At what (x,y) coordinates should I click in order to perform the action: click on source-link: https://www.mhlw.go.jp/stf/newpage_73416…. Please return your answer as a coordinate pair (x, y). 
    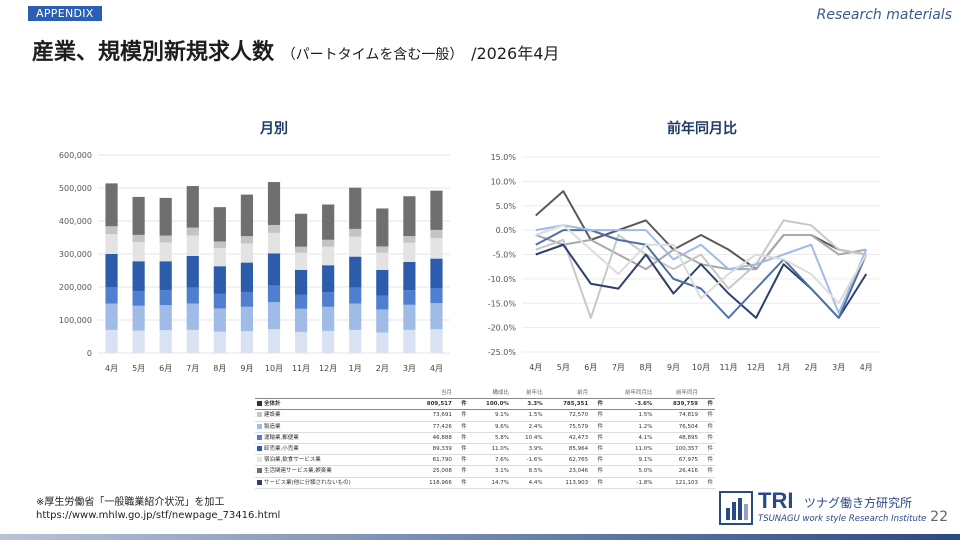
    Looking at the image, I should click on (158, 515).